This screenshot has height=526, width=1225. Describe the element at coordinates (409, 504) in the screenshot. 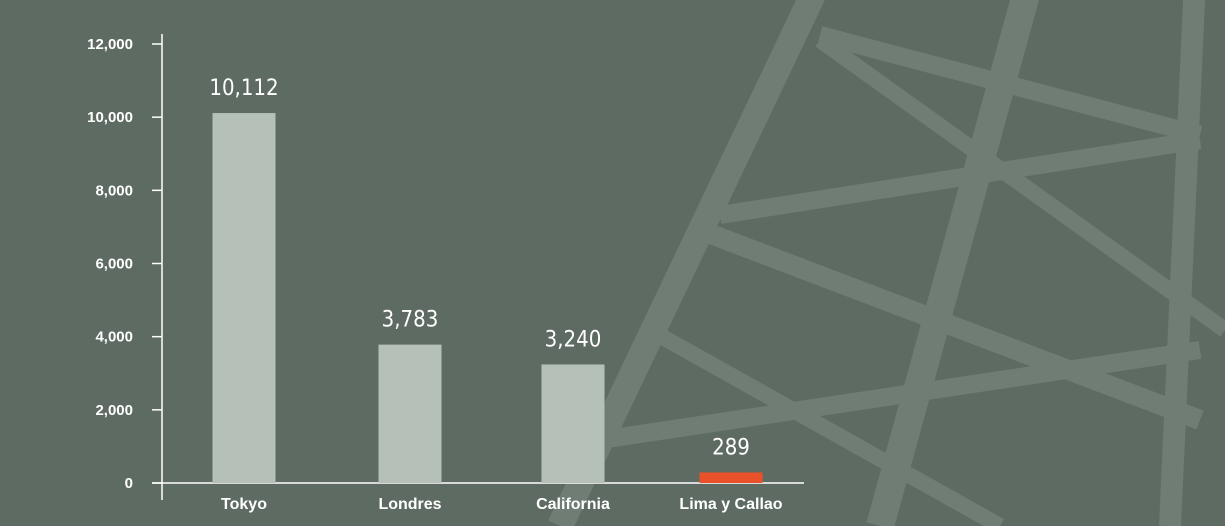

I see `category-label: Londres` at that location.